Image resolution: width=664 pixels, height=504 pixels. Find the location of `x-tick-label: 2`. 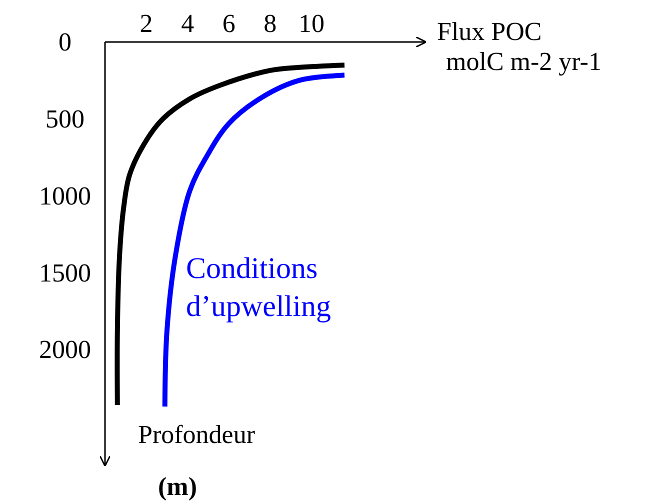

x-tick-label: 2 is located at coordinates (146, 23).